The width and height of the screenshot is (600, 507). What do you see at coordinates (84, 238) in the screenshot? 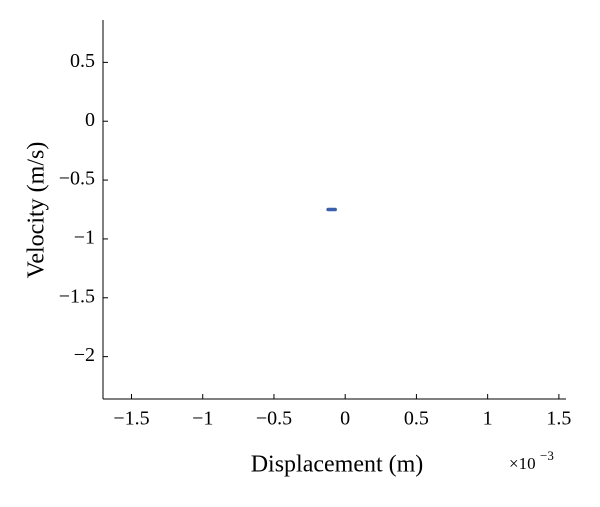
I see `y-tick-label: −1` at bounding box center [84, 238].